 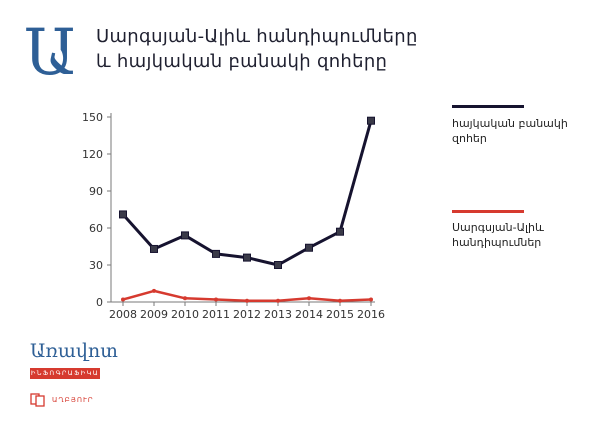 What do you see at coordinates (340, 314) in the screenshot?
I see `x-tick-label: 2015` at bounding box center [340, 314].